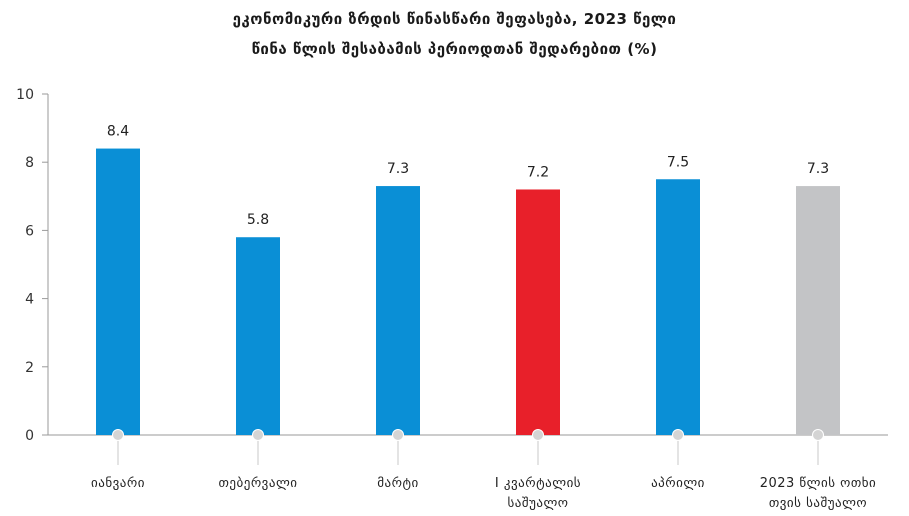  Describe the element at coordinates (29, 231) in the screenshot. I see `y-tick-label: 6` at that location.